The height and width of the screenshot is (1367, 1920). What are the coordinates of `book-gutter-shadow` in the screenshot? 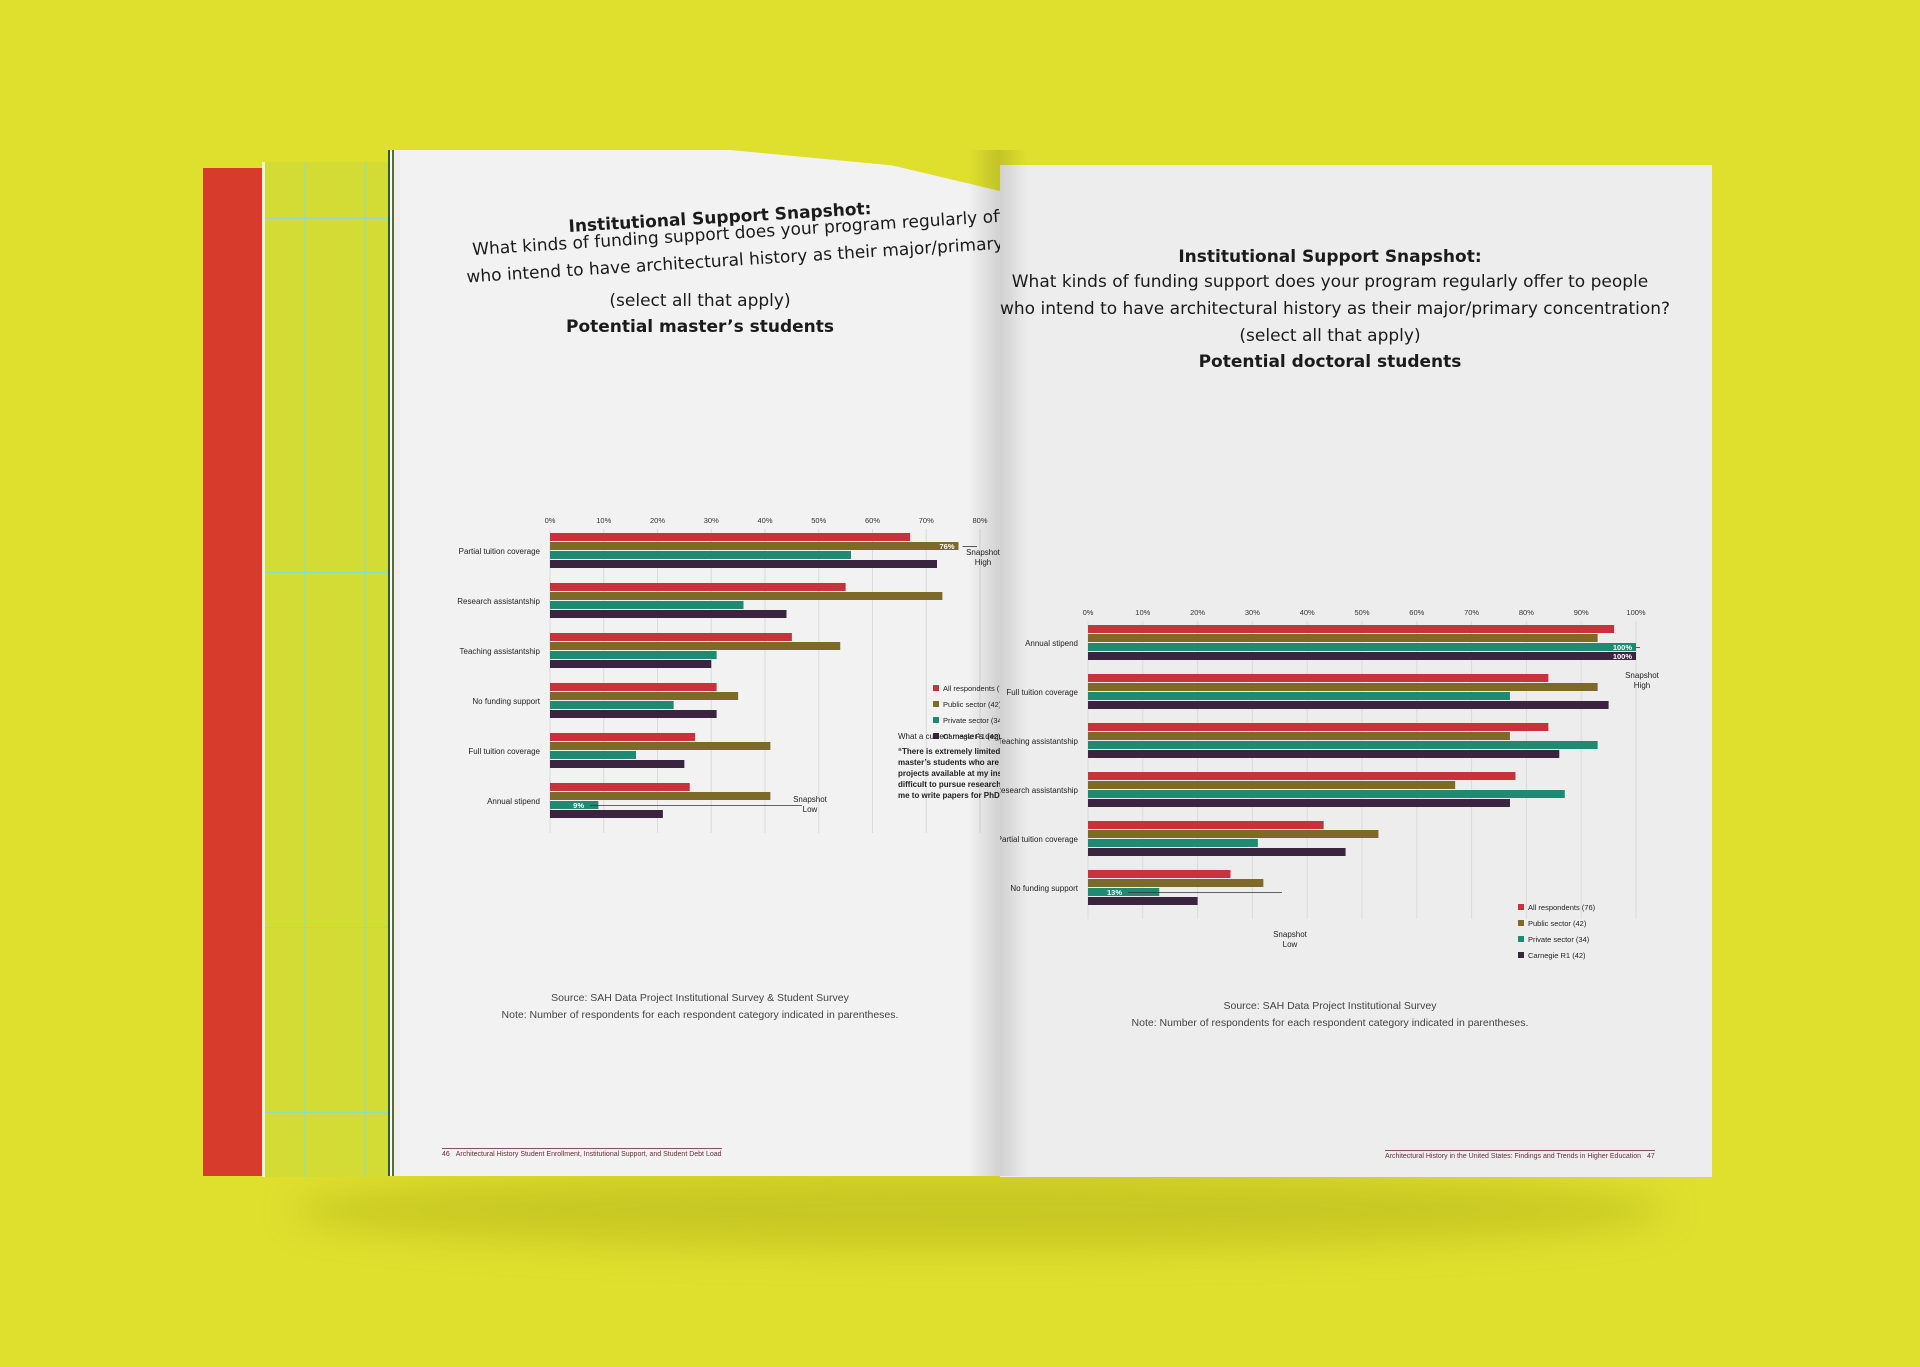 It's located at (998, 663).